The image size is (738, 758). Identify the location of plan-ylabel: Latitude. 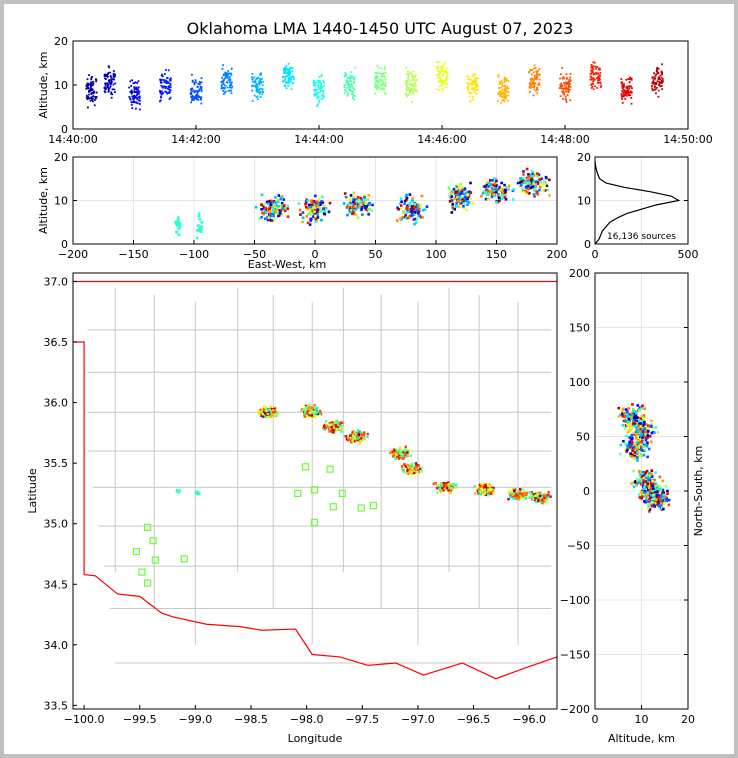
(32, 491).